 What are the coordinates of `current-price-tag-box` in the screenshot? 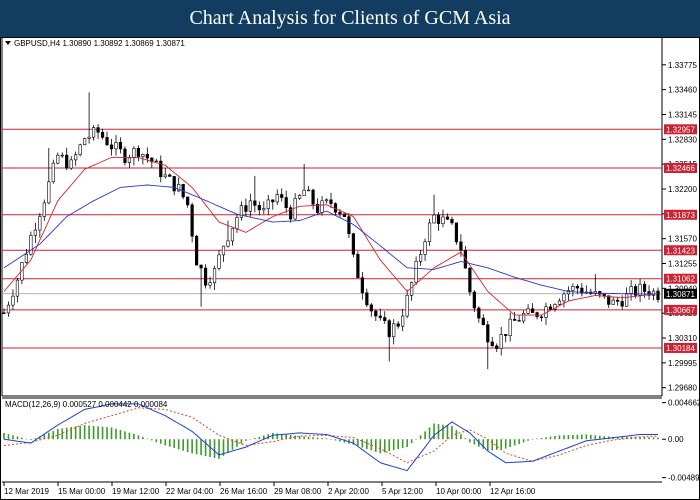 It's located at (680, 293).